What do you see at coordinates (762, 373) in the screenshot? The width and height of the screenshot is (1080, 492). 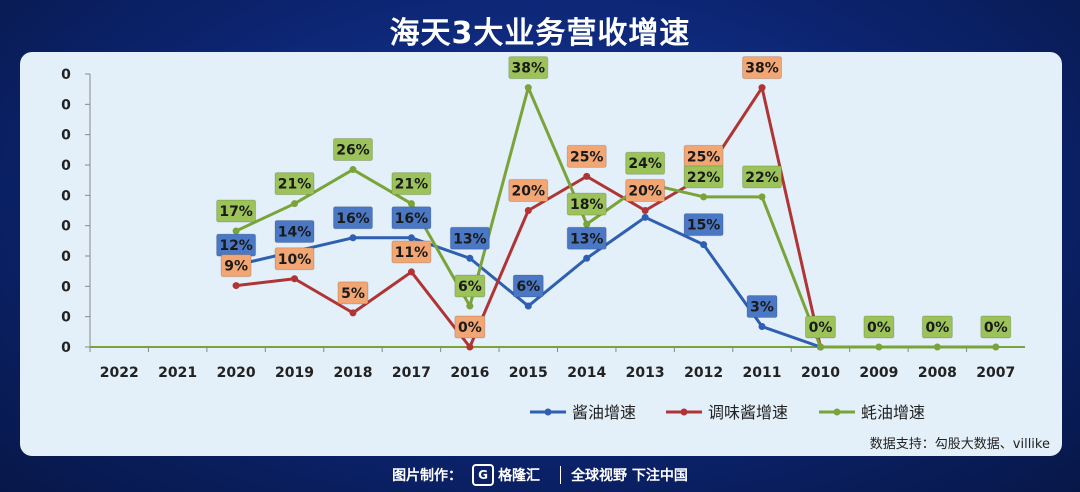 I see `x-tick-label: 2011` at bounding box center [762, 373].